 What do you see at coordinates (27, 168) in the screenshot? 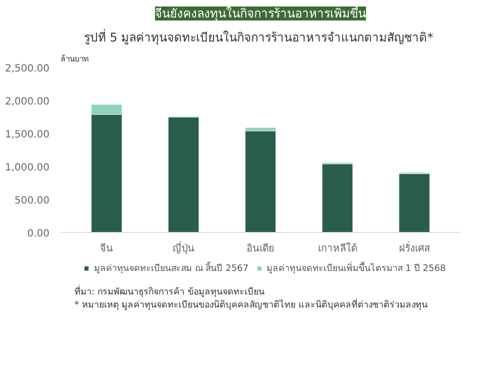
I see `y-tick-label: 1,000.00` at bounding box center [27, 168].